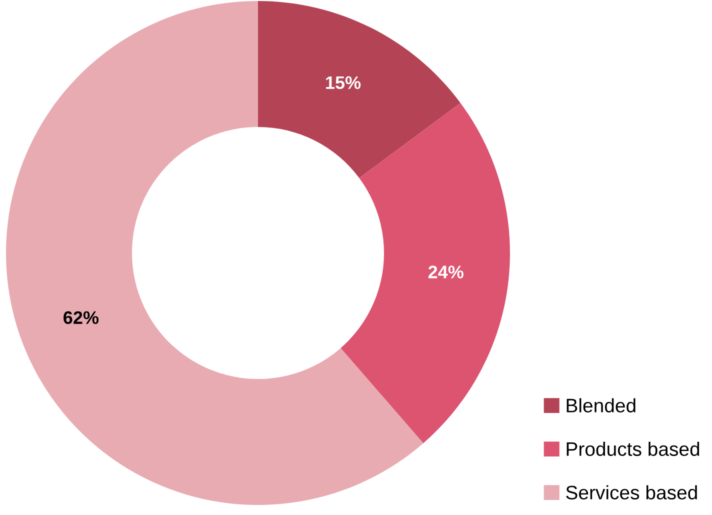  Describe the element at coordinates (633, 449) in the screenshot. I see `legend-label: Products based` at that location.